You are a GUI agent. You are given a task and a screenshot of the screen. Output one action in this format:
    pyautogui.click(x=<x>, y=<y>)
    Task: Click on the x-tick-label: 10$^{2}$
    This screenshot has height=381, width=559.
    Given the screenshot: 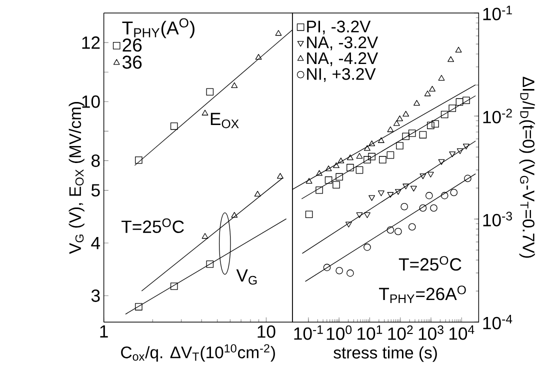 What is the action you would take?
    pyautogui.click(x=400, y=333)
    